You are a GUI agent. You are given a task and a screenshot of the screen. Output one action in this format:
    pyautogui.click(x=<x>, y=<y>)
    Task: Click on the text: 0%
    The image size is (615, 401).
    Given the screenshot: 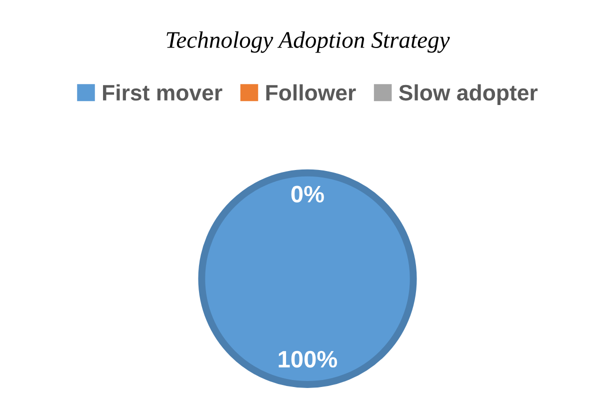 What is the action you would take?
    pyautogui.click(x=307, y=194)
    